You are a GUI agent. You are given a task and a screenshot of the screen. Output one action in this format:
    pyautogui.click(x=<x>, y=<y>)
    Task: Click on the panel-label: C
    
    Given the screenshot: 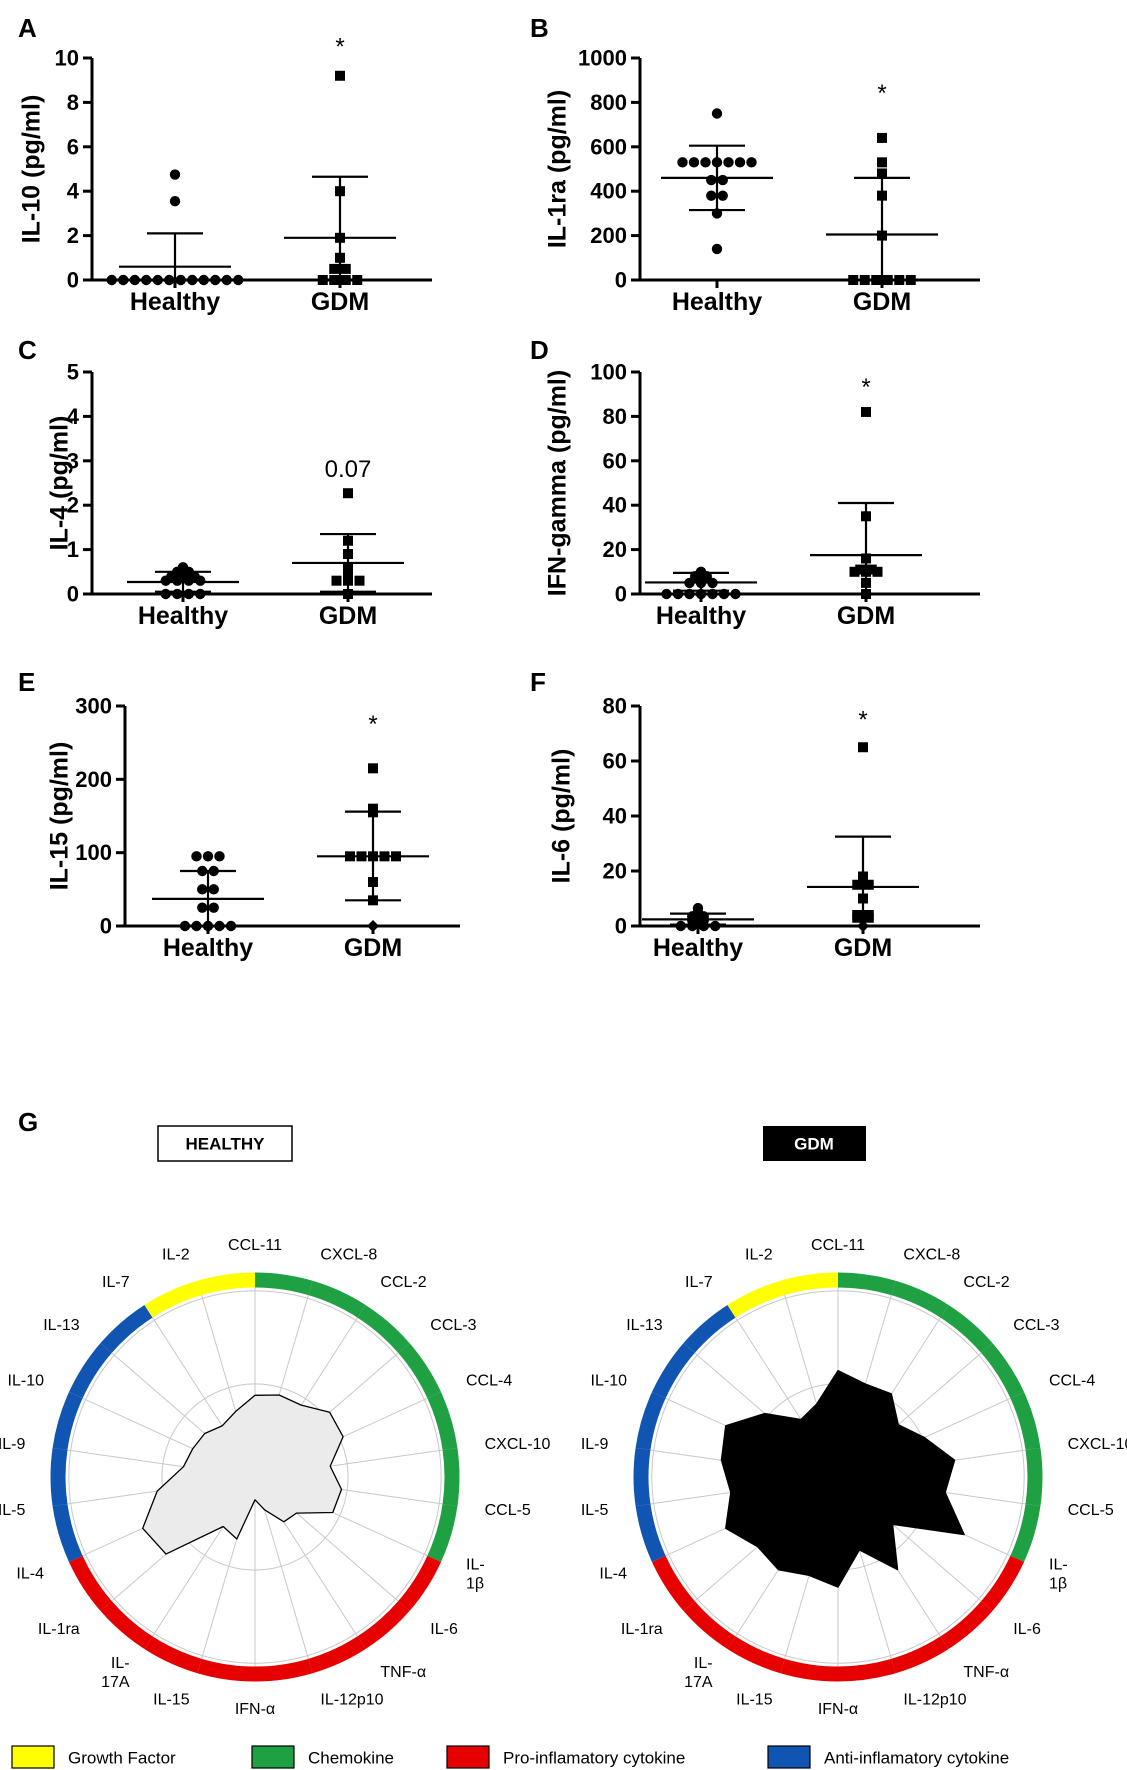 What is the action you would take?
    pyautogui.click(x=27, y=350)
    